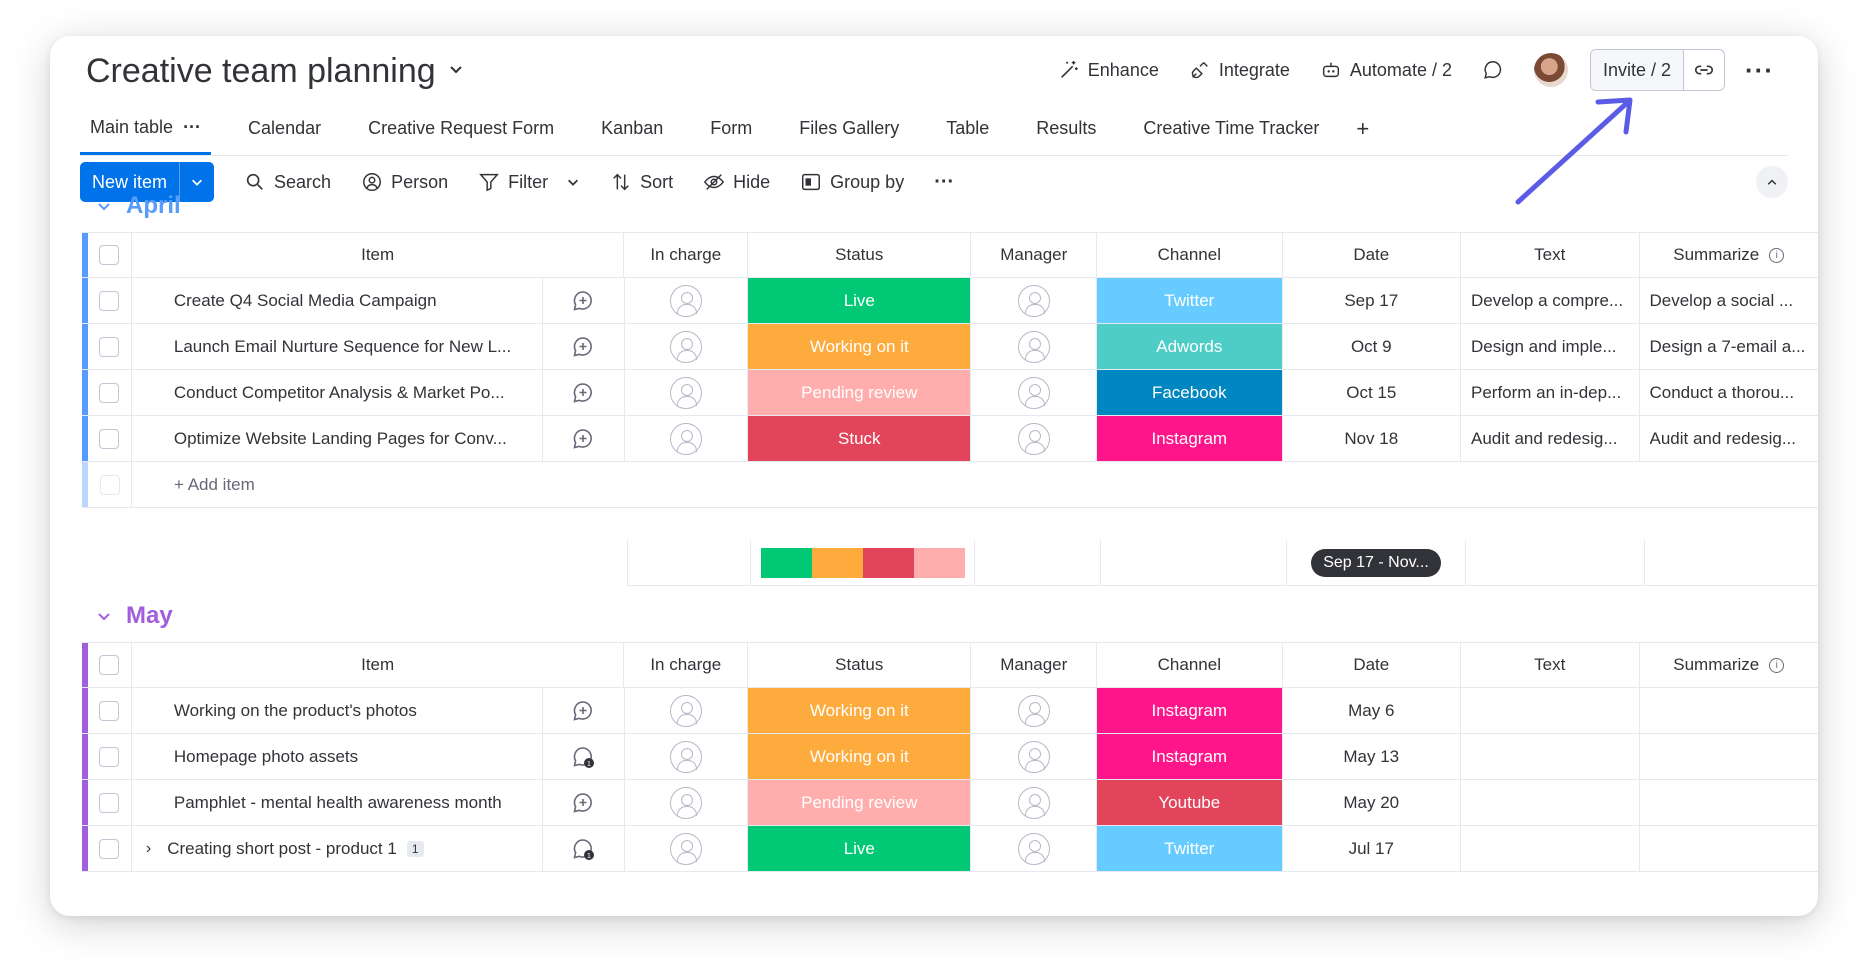 The width and height of the screenshot is (1868, 979). What do you see at coordinates (1777, 665) in the screenshot?
I see `info-icon: i` at bounding box center [1777, 665].